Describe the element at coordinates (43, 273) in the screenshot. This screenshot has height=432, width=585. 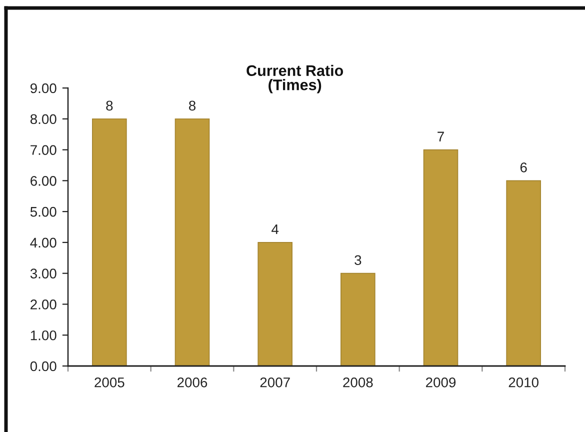
I see `y-tick-label: 3.00` at that location.